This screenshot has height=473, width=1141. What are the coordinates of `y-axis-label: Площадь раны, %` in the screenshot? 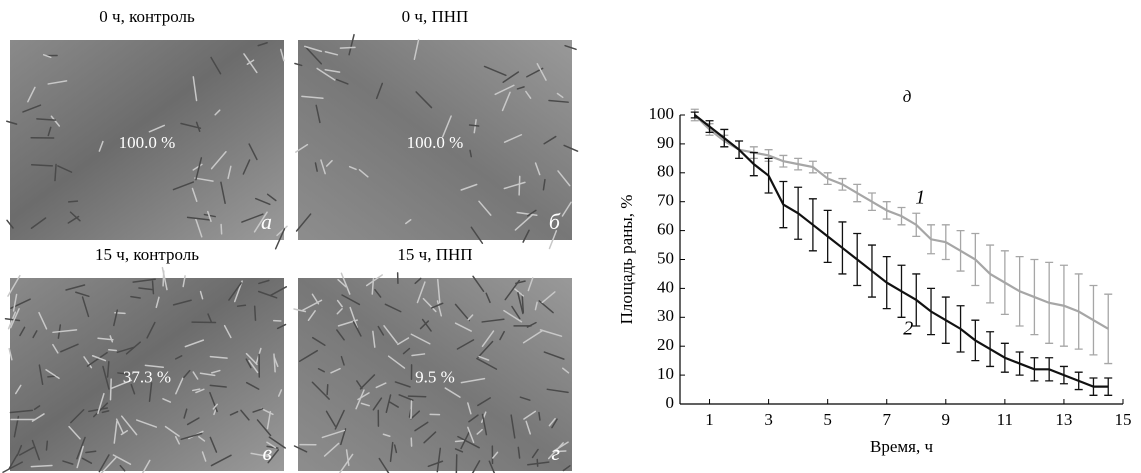 It's located at (626, 260).